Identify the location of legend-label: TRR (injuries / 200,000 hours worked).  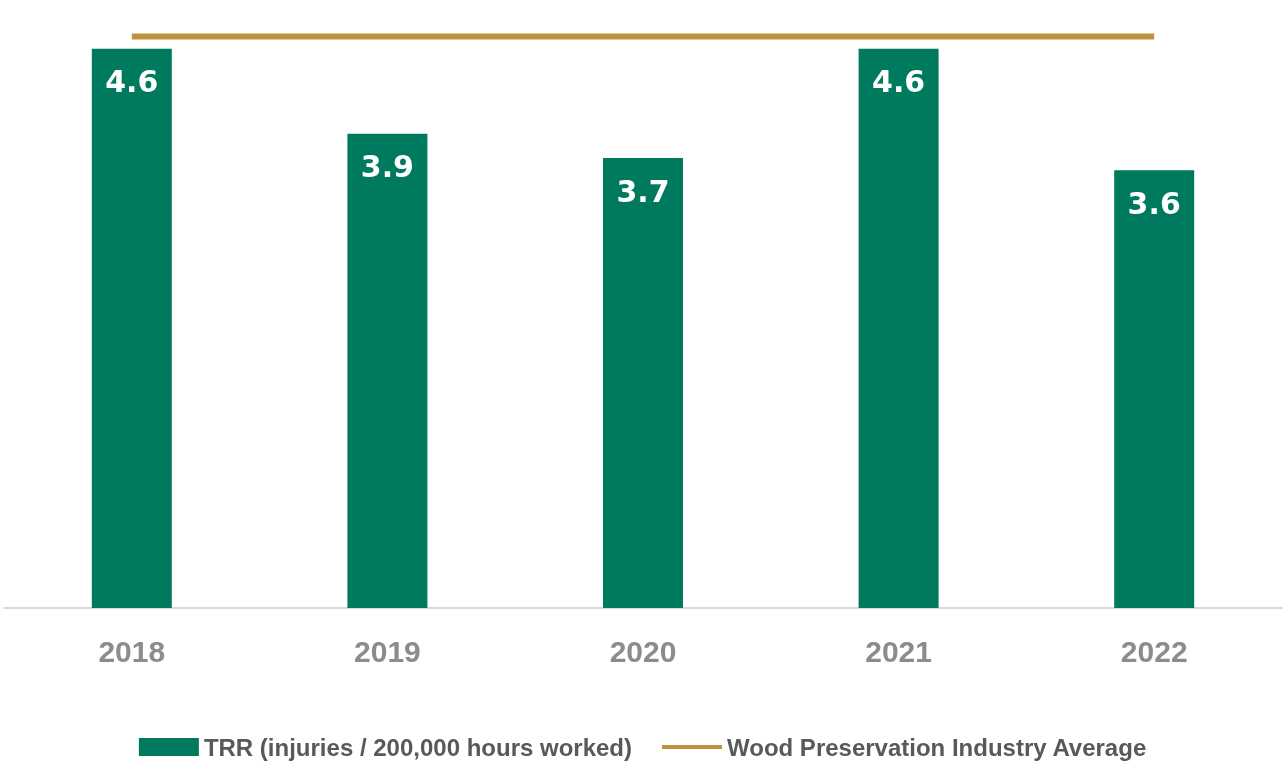
(418, 747).